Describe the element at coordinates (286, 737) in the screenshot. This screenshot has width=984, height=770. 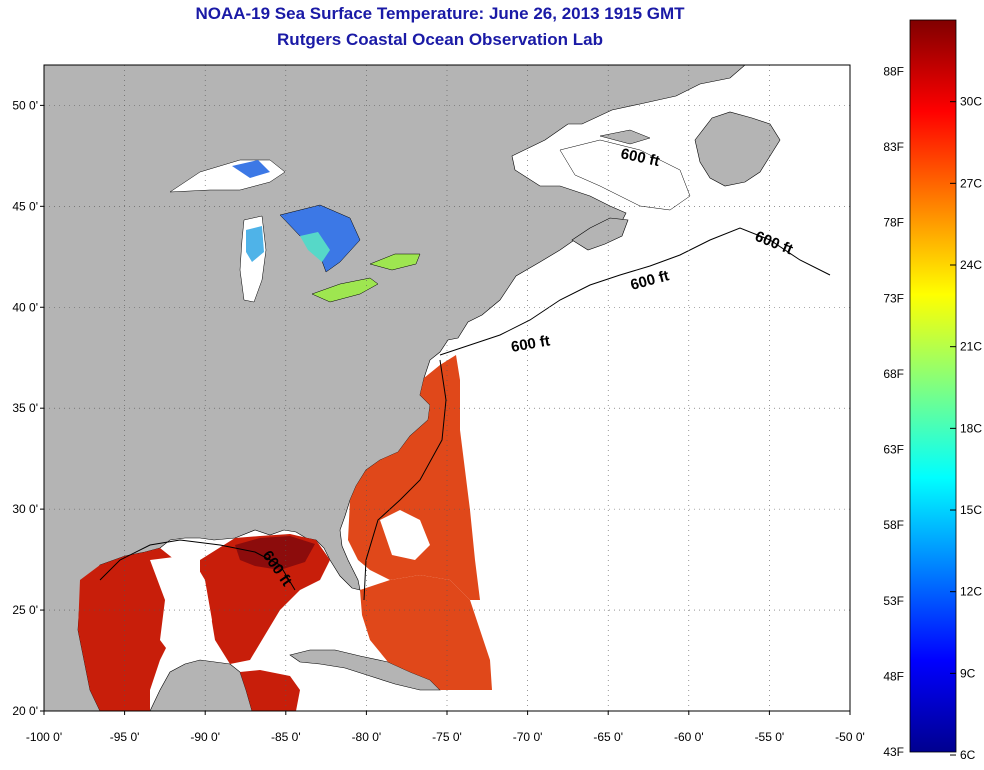
I see `x-tick-label: -85 0'` at that location.